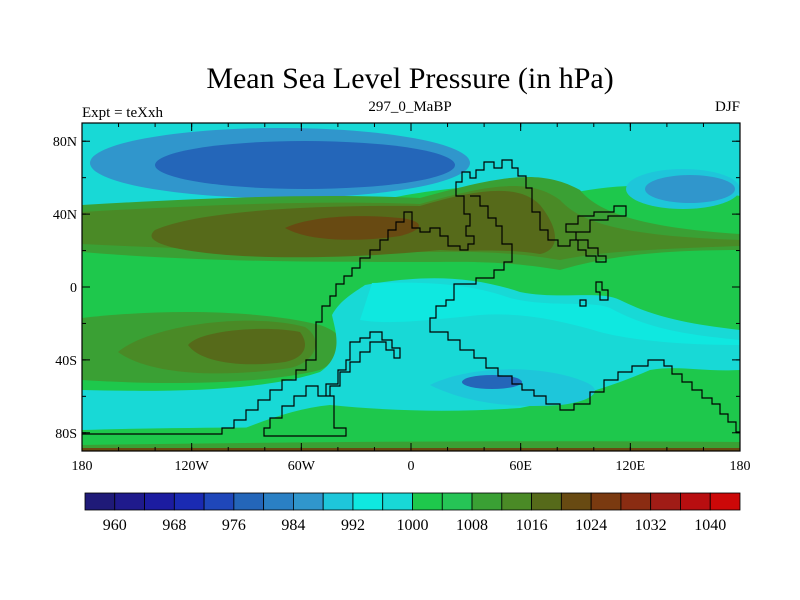 The width and height of the screenshot is (800, 600). I want to click on colorbar: 960 968 976 984 992 1000 1008 1016 1024 1032 1040, so click(412, 513).